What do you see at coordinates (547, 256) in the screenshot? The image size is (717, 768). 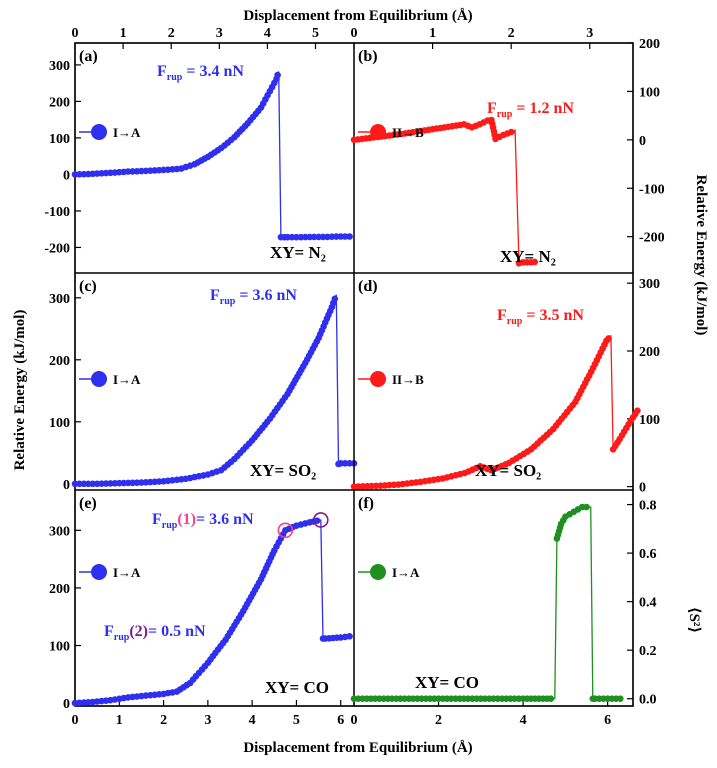 I see `xy-molecule: N₂` at bounding box center [547, 256].